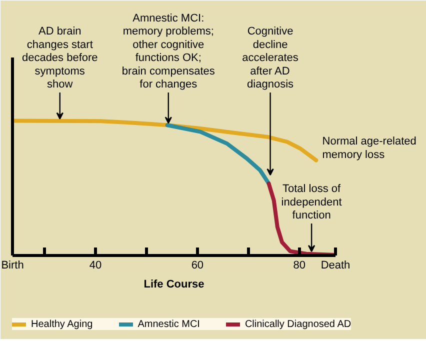 The width and height of the screenshot is (426, 341). I want to click on legend-label: Clinically Diagnosed AD, so click(298, 324).